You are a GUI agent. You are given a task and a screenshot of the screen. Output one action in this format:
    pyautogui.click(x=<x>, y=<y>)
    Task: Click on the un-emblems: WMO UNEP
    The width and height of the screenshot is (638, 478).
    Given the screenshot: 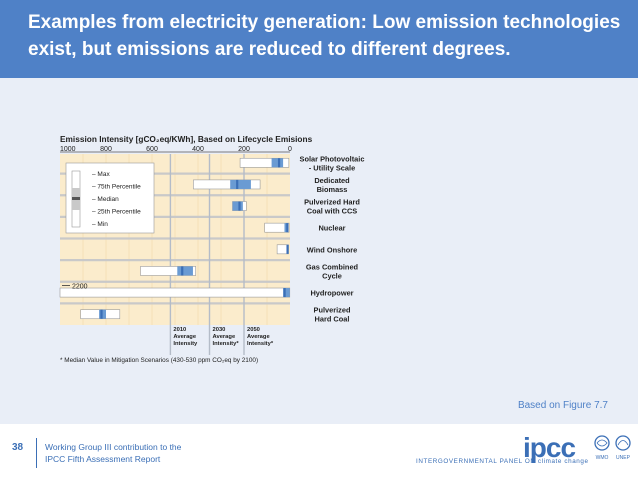 What is the action you would take?
    pyautogui.click(x=612, y=448)
    